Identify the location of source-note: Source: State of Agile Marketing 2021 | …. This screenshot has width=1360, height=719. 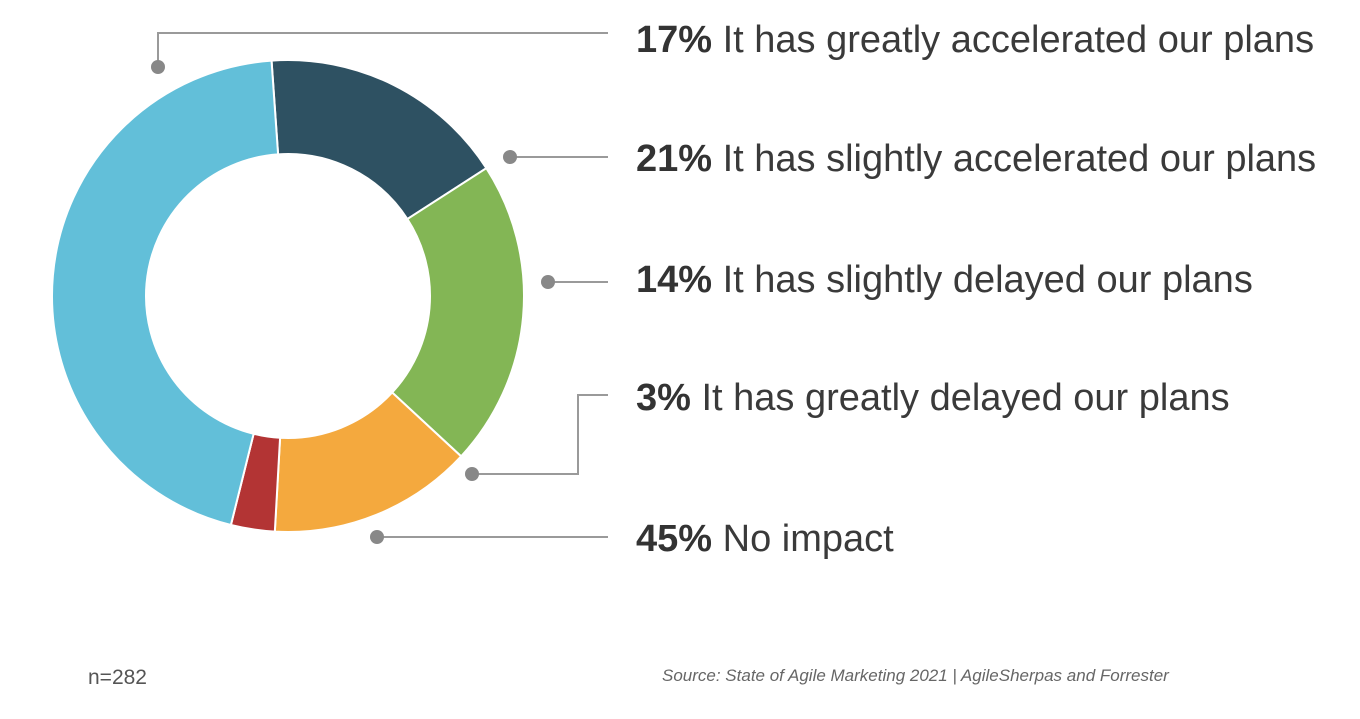
(915, 675).